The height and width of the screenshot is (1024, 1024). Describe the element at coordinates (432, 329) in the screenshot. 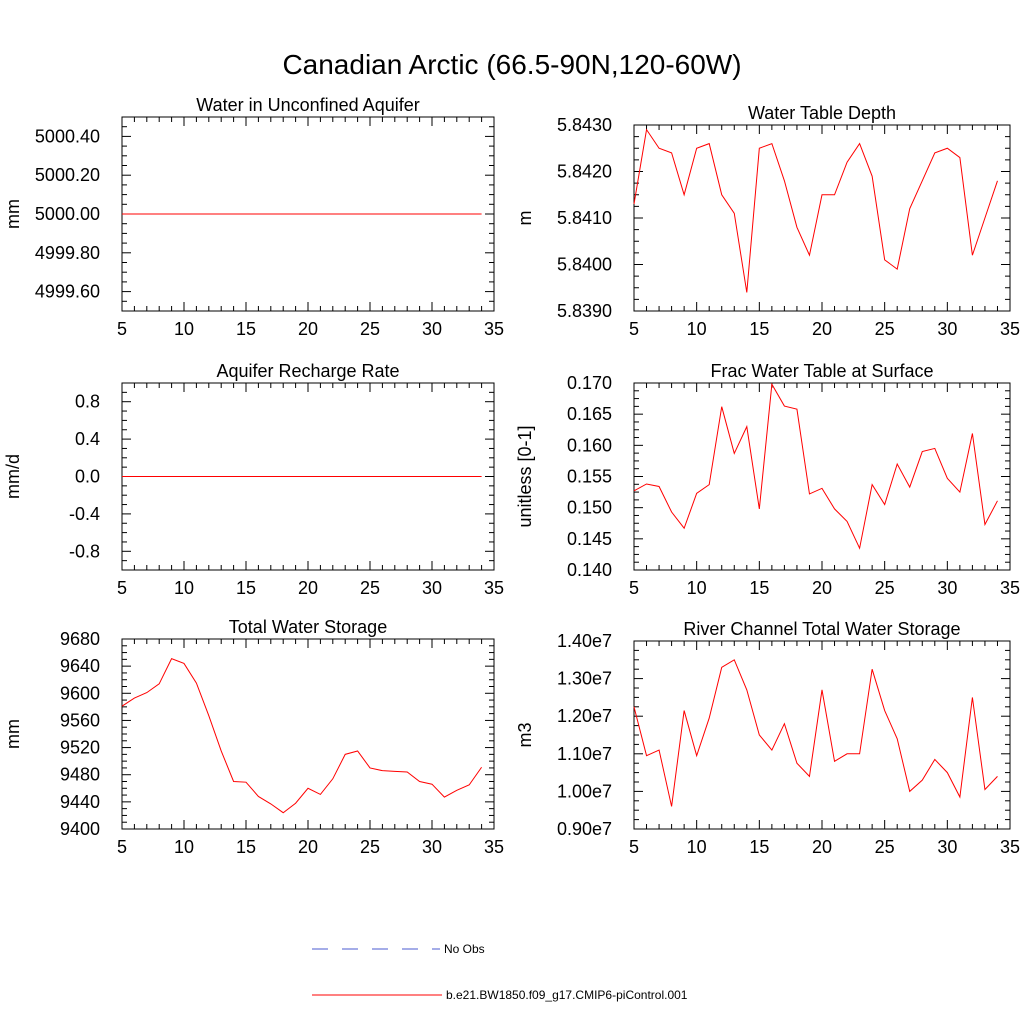

I see `water-in-unconfined-aquifer-xtick-label: 30` at that location.